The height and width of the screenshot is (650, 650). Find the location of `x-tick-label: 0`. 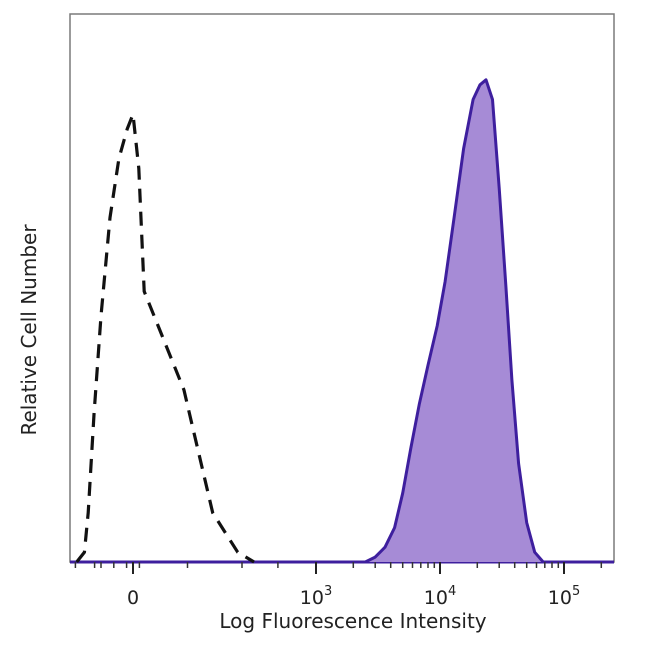

x-tick-label: 0 is located at coordinates (133, 598).